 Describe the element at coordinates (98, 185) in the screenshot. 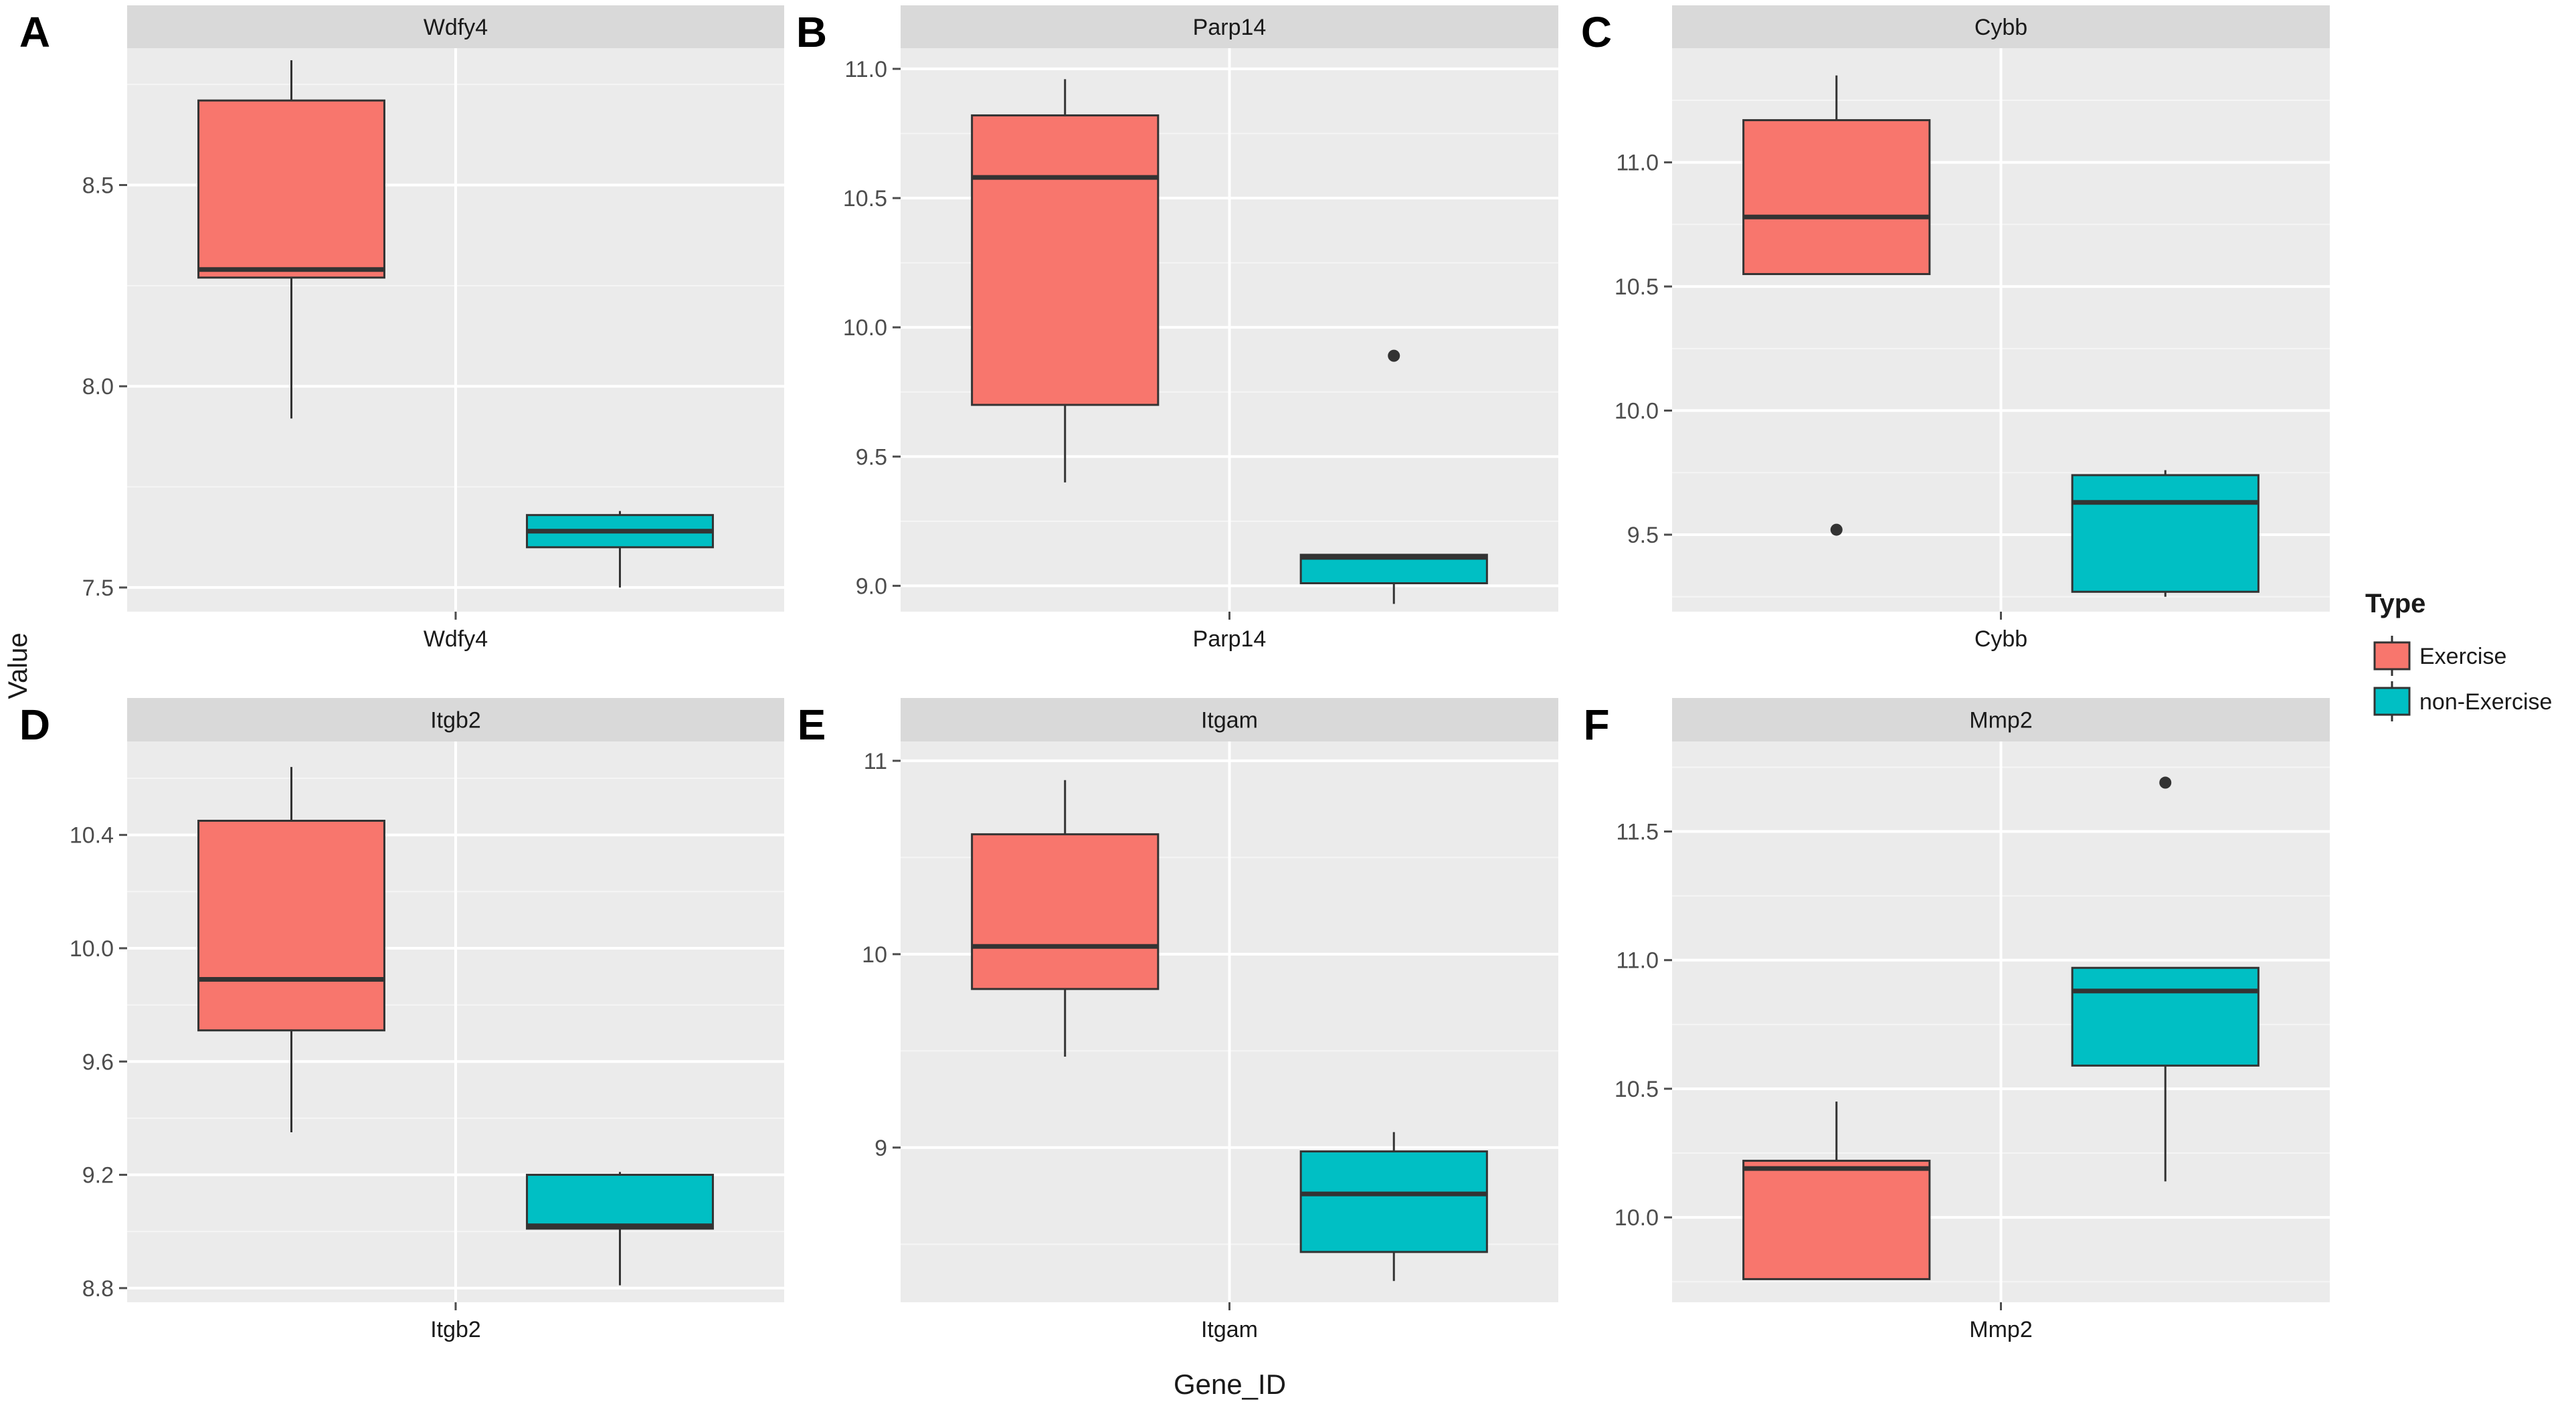

I see `y-tick-label: 8.5` at that location.